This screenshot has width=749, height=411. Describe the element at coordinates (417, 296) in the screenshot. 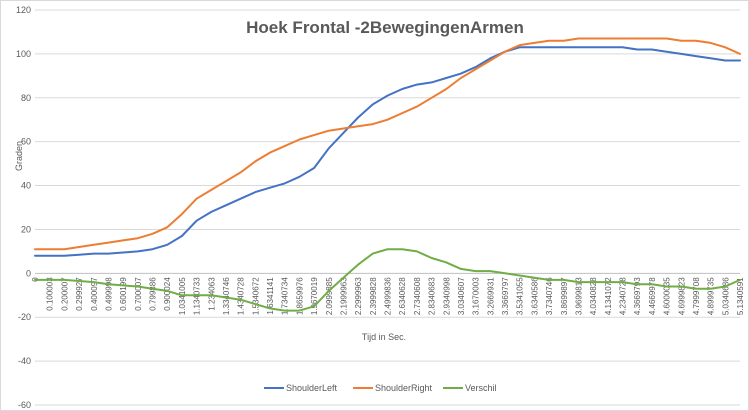

I see `x-tick-label: 2.7340608` at that location.